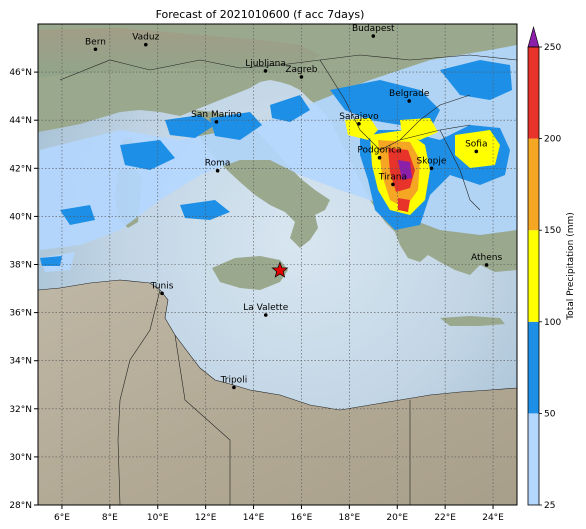 The height and width of the screenshot is (529, 586). What do you see at coordinates (397, 518) in the screenshot?
I see `x-tick-label: 20°E` at bounding box center [397, 518].